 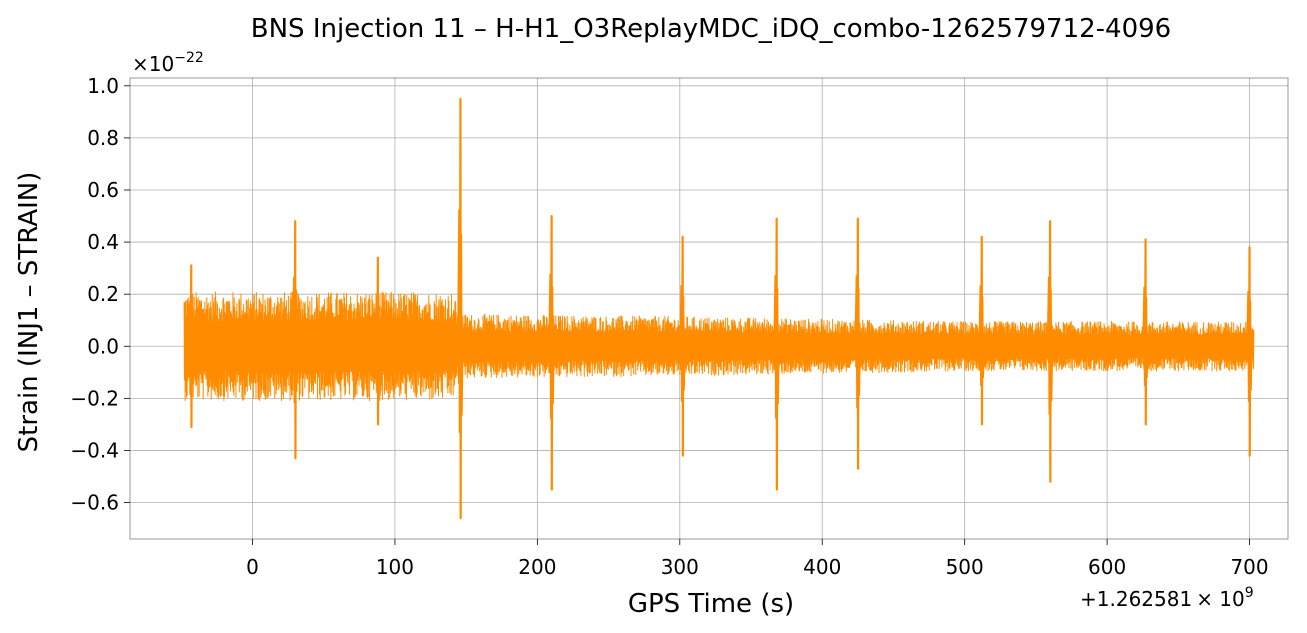 What do you see at coordinates (1107, 567) in the screenshot?
I see `x-tick-label: 600` at bounding box center [1107, 567].